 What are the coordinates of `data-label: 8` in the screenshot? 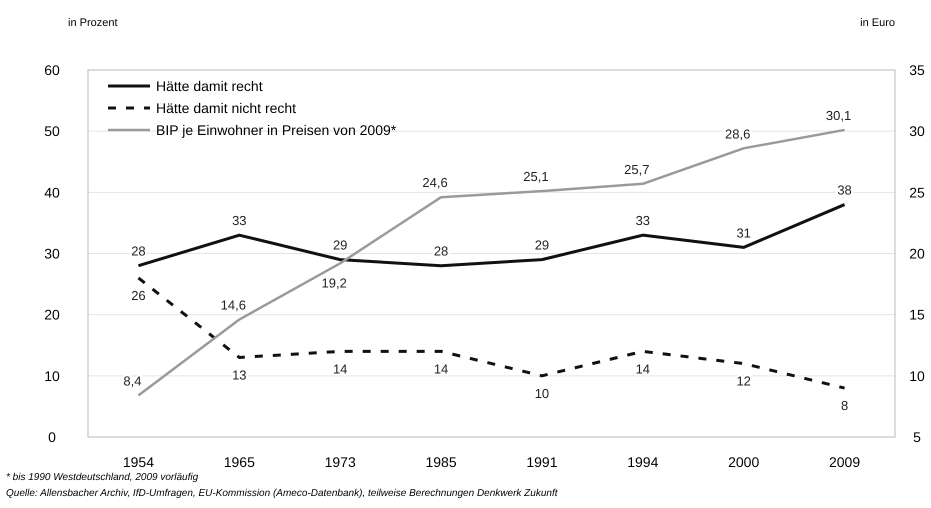 It's located at (844, 406).